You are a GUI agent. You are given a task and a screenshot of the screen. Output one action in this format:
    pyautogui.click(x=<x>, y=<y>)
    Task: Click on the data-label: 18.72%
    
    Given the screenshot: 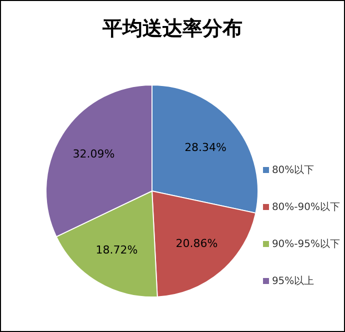 What is the action you would take?
    pyautogui.click(x=117, y=250)
    